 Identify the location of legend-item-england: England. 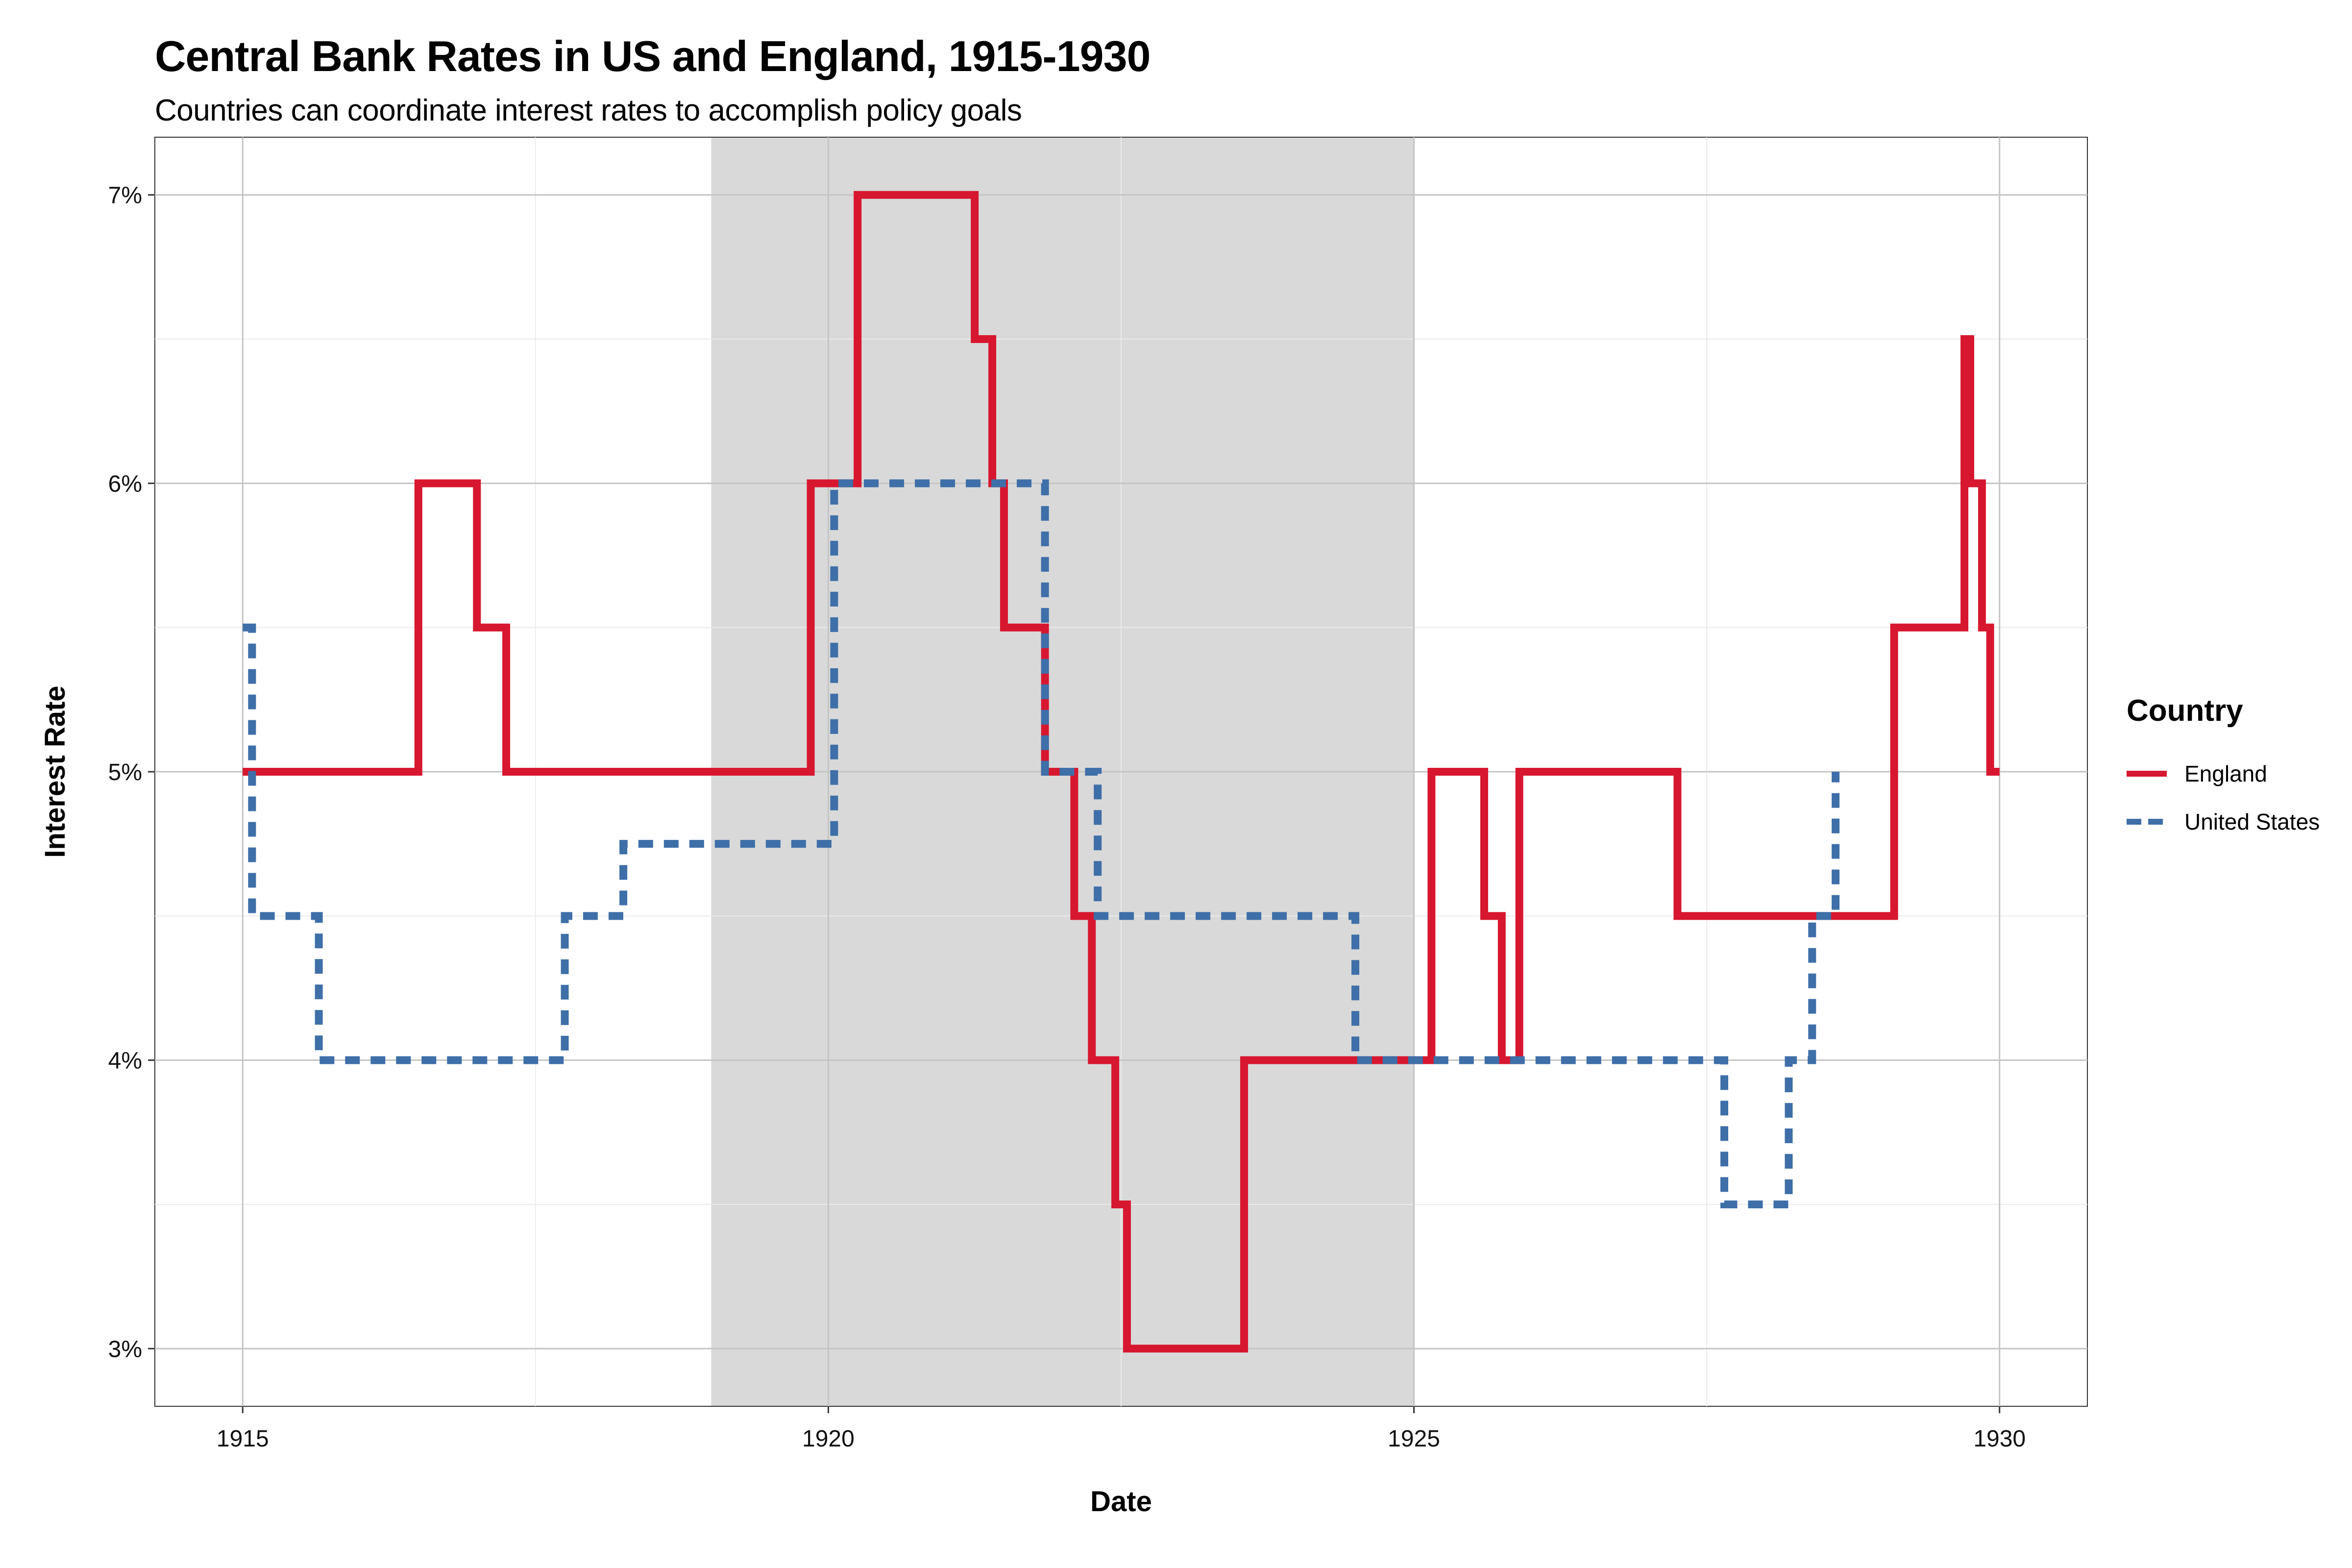
(2223, 774).